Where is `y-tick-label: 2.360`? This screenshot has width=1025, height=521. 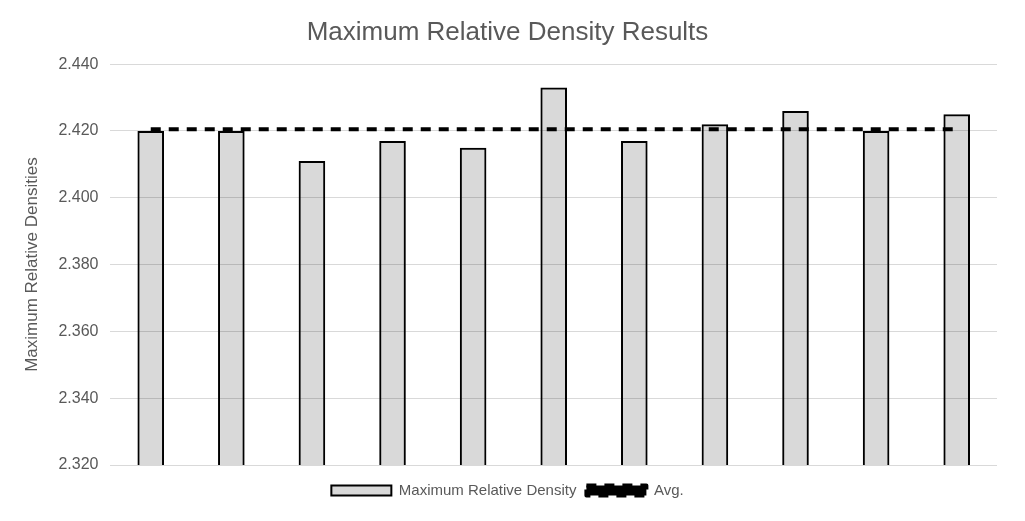 y-tick-label: 2.360 is located at coordinates (78, 330).